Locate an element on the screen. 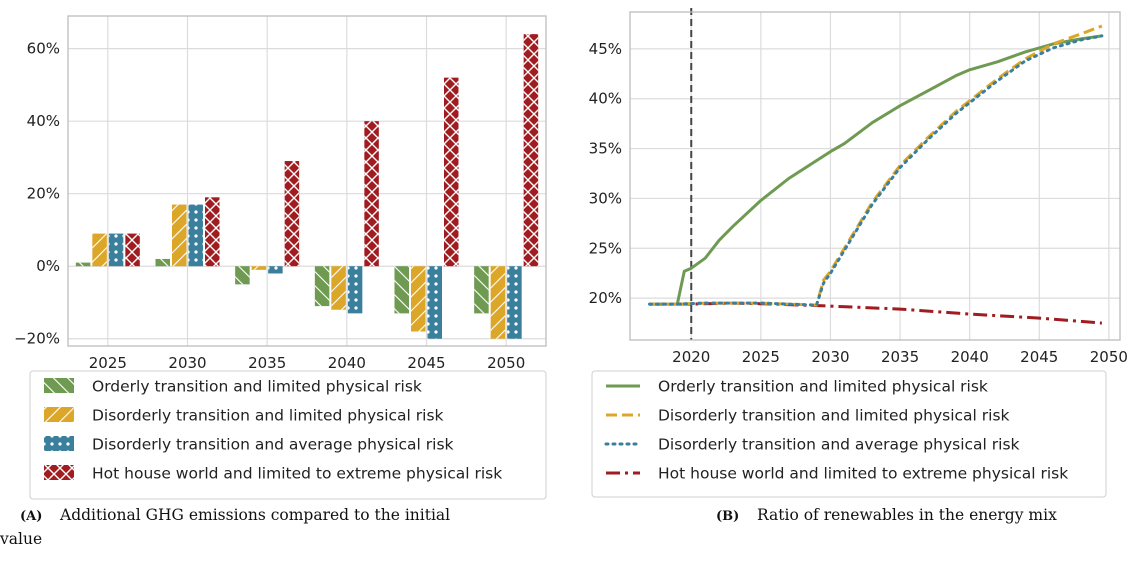 This screenshot has width=1128, height=561. y-tick-label: 45% is located at coordinates (605, 49).